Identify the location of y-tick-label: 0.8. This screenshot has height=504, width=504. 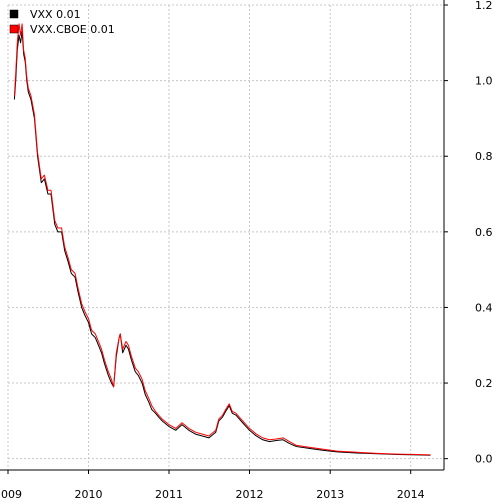
(484, 156).